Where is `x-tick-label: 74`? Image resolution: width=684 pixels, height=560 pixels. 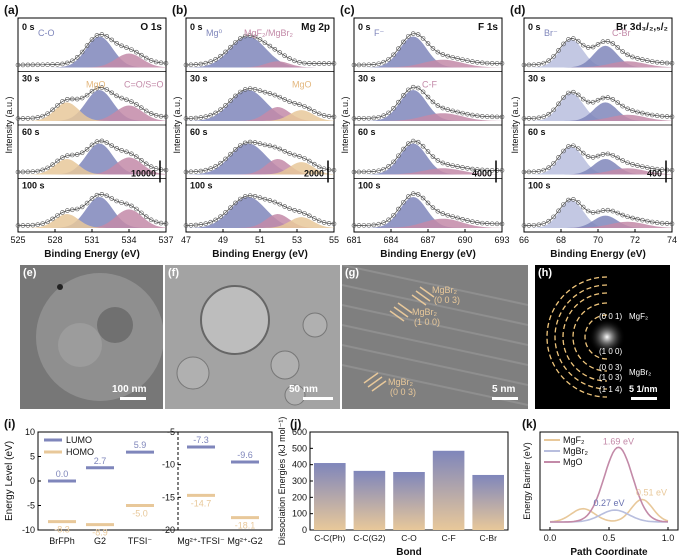
x-tick-label: 74 is located at coordinates (672, 240).